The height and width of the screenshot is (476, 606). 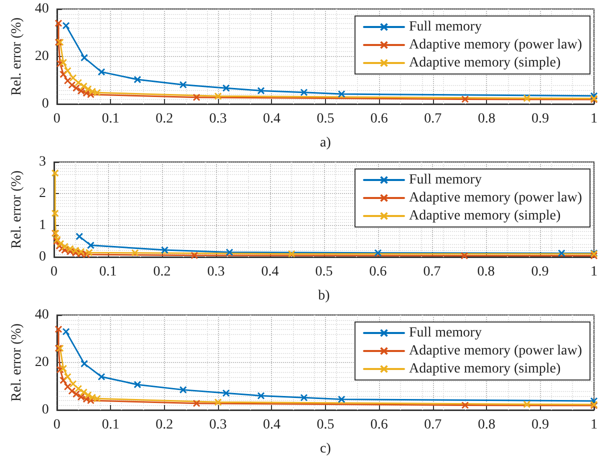 What do you see at coordinates (326, 143) in the screenshot?
I see `x-axis-title: a)` at bounding box center [326, 143].